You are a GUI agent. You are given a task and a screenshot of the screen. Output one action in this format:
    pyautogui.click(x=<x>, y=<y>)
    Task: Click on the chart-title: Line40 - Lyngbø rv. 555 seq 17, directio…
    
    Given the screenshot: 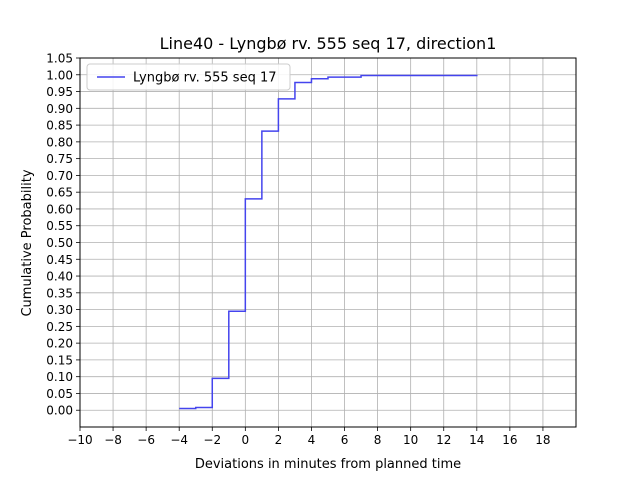 What is the action you would take?
    pyautogui.click(x=328, y=43)
    